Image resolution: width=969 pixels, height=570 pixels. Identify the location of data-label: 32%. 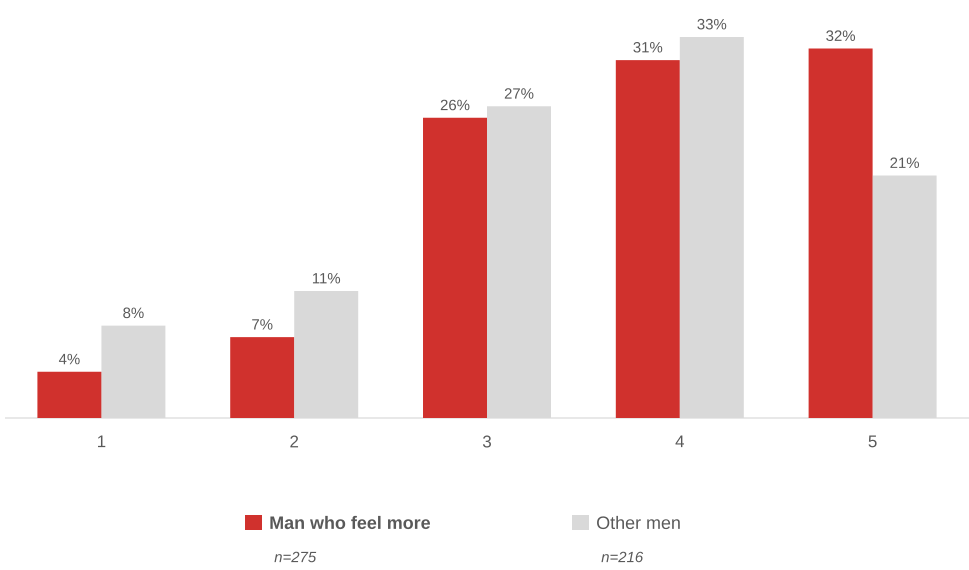
(841, 36).